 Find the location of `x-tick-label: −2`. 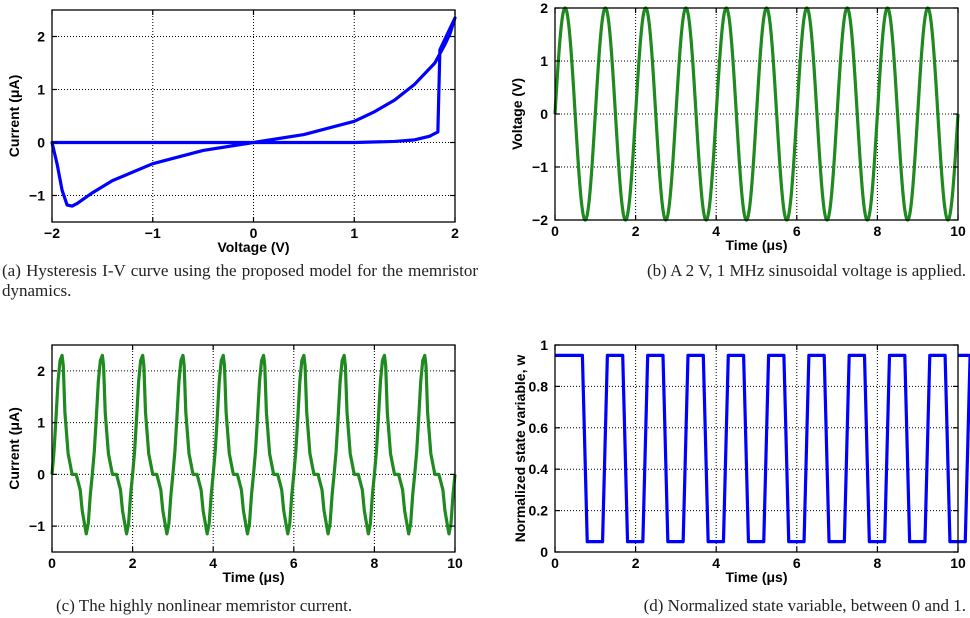

x-tick-label: −2 is located at coordinates (52, 233).